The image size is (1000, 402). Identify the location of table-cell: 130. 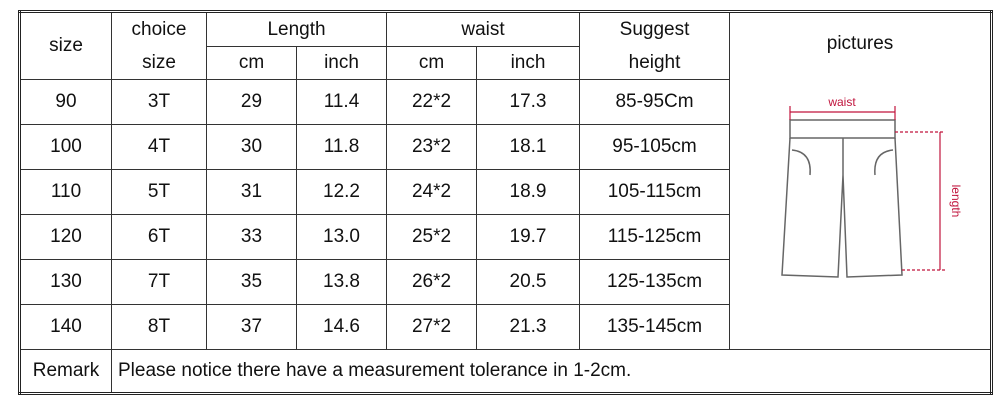
(65, 282).